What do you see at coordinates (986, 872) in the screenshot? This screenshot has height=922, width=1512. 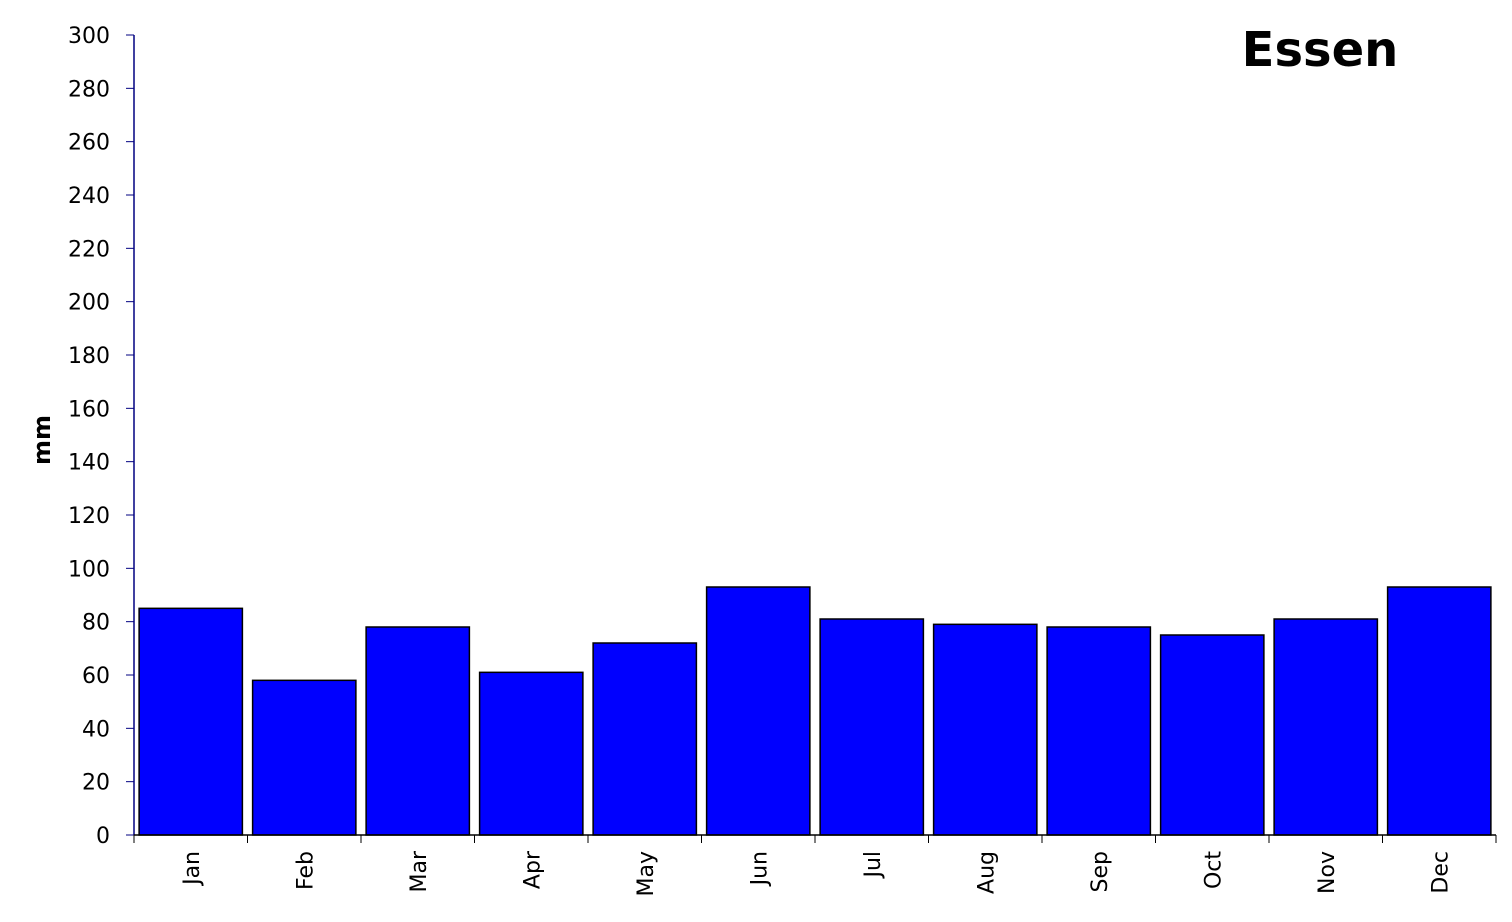 I see `x-tick-label: Aug` at bounding box center [986, 872].